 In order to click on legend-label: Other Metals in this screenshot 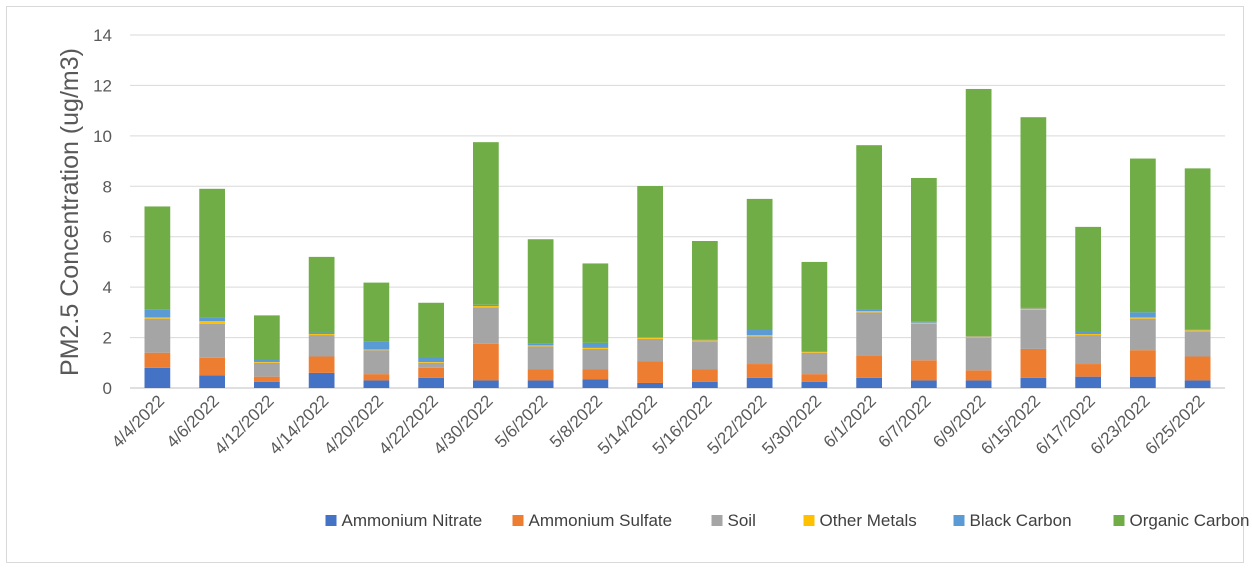, I will do `click(868, 520)`.